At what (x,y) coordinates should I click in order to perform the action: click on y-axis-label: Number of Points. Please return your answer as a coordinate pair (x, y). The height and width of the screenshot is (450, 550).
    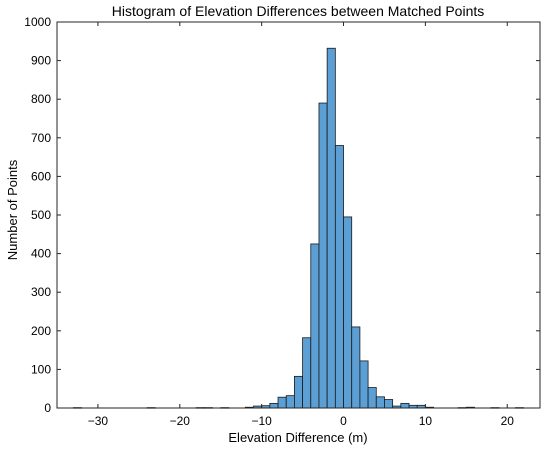
    Looking at the image, I should click on (12, 209).